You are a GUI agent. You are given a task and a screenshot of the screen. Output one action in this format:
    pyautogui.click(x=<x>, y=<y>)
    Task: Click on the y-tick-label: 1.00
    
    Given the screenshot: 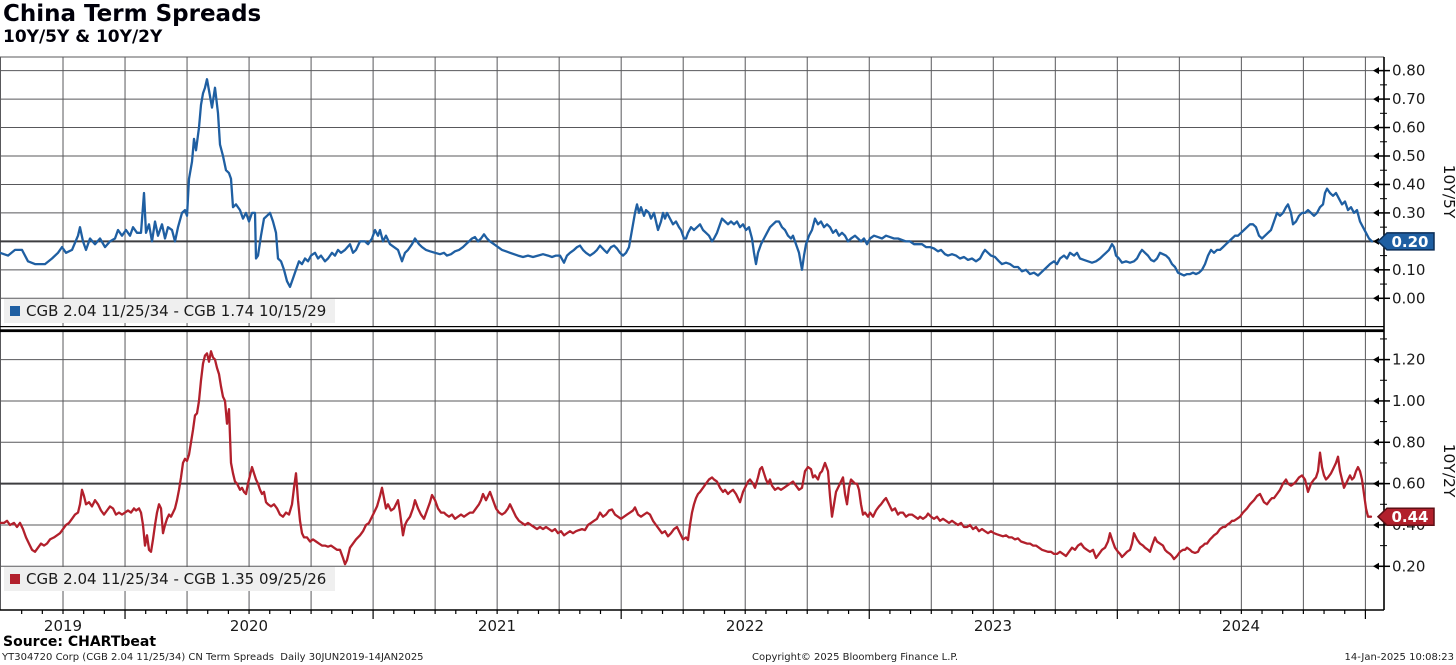 What is the action you would take?
    pyautogui.click(x=1408, y=401)
    